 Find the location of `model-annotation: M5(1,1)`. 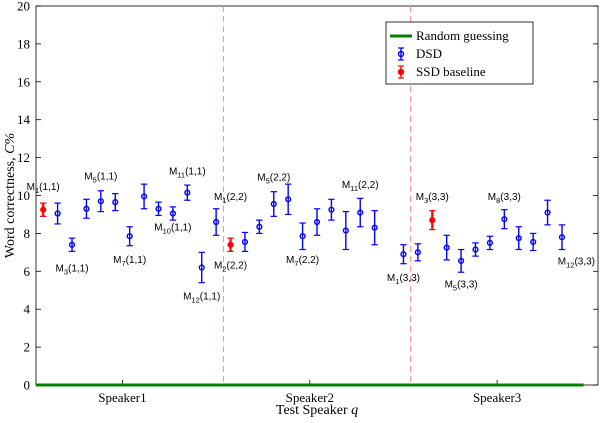

model-annotation: M5(1,1) is located at coordinates (100, 177).